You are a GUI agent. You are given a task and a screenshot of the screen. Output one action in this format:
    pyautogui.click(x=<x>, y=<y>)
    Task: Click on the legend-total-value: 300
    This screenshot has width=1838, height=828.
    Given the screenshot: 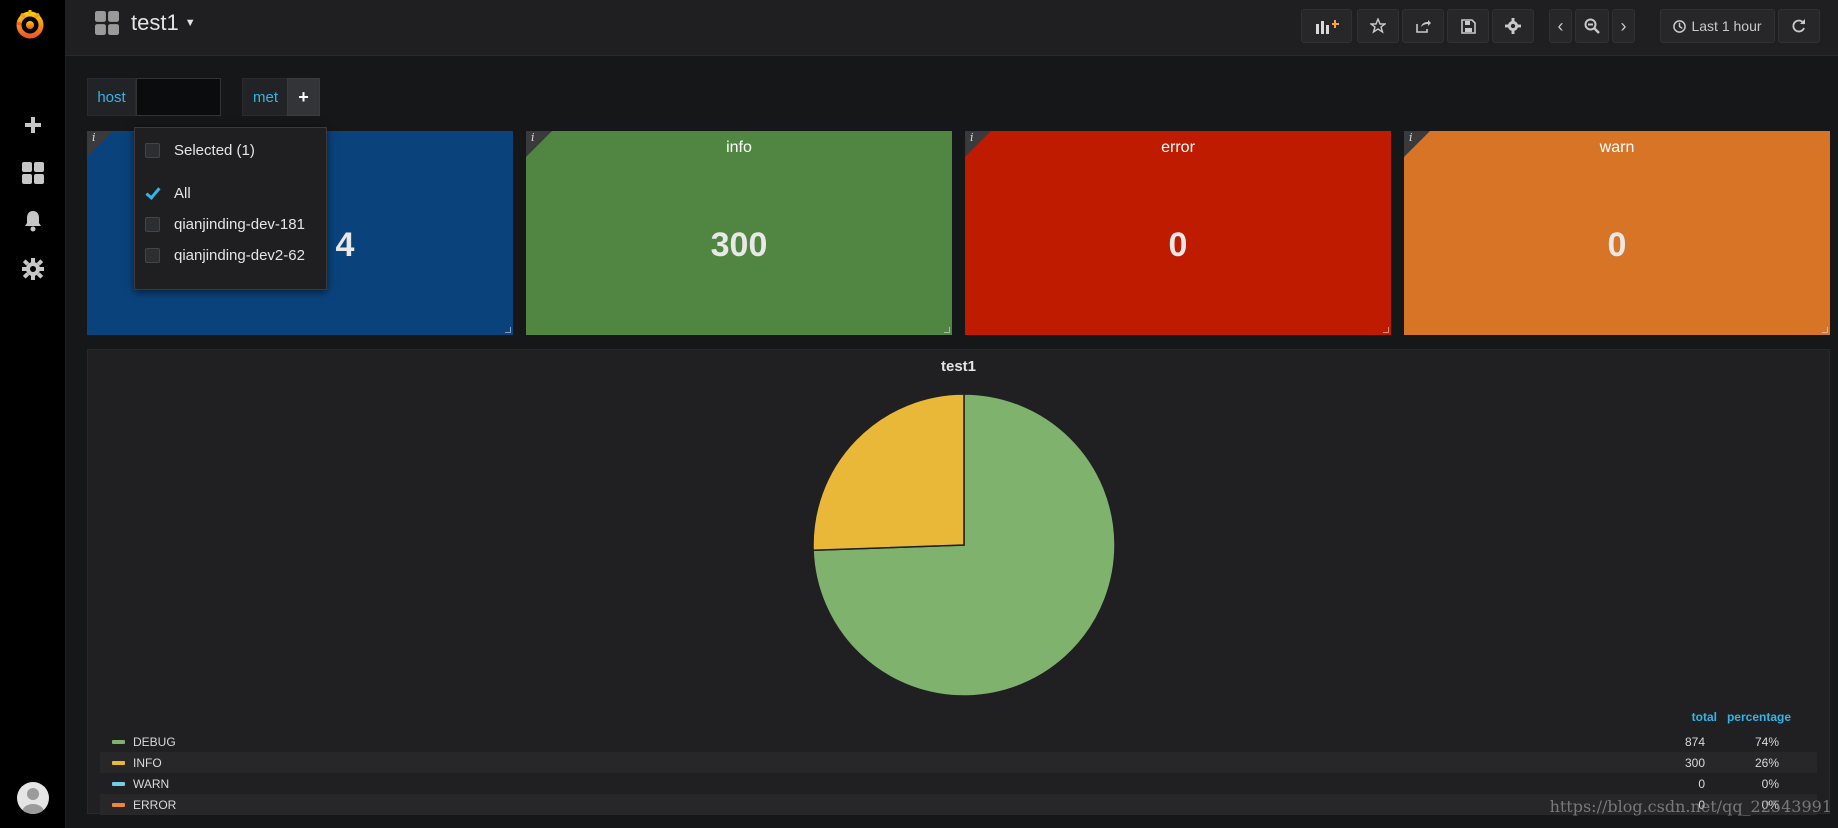 What is the action you would take?
    pyautogui.click(x=1694, y=762)
    